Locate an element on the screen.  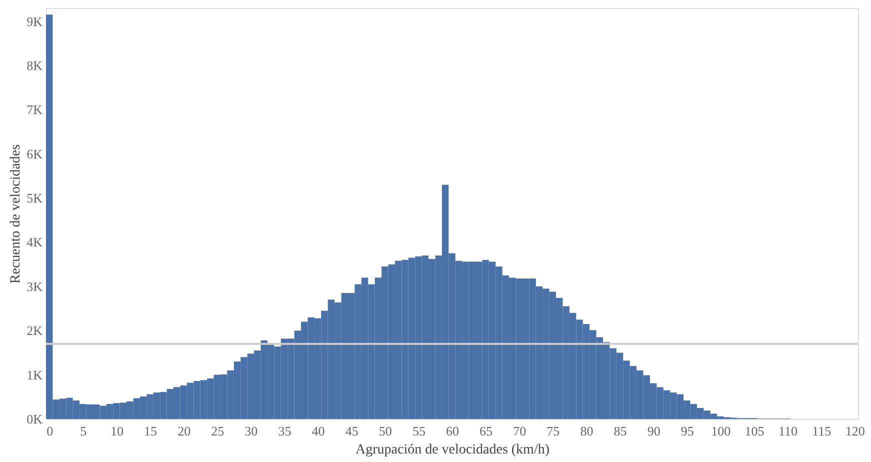
x-tick-label: 110 is located at coordinates (788, 431).